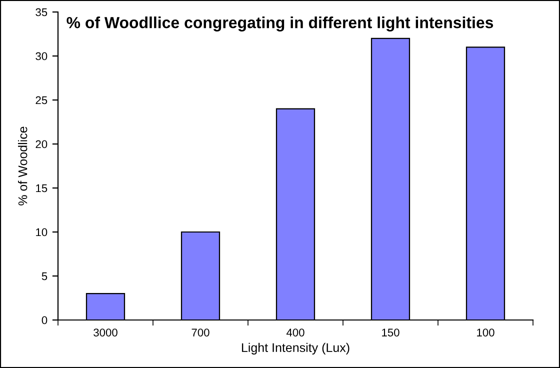  What do you see at coordinates (391, 332) in the screenshot?
I see `x-tick-label: 150` at bounding box center [391, 332].